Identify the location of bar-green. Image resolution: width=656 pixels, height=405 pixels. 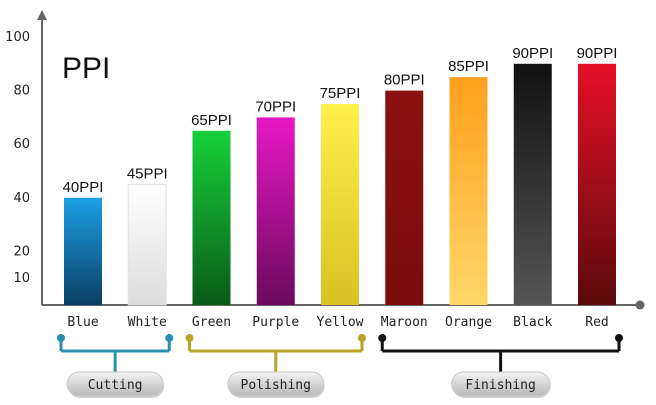
(211, 217).